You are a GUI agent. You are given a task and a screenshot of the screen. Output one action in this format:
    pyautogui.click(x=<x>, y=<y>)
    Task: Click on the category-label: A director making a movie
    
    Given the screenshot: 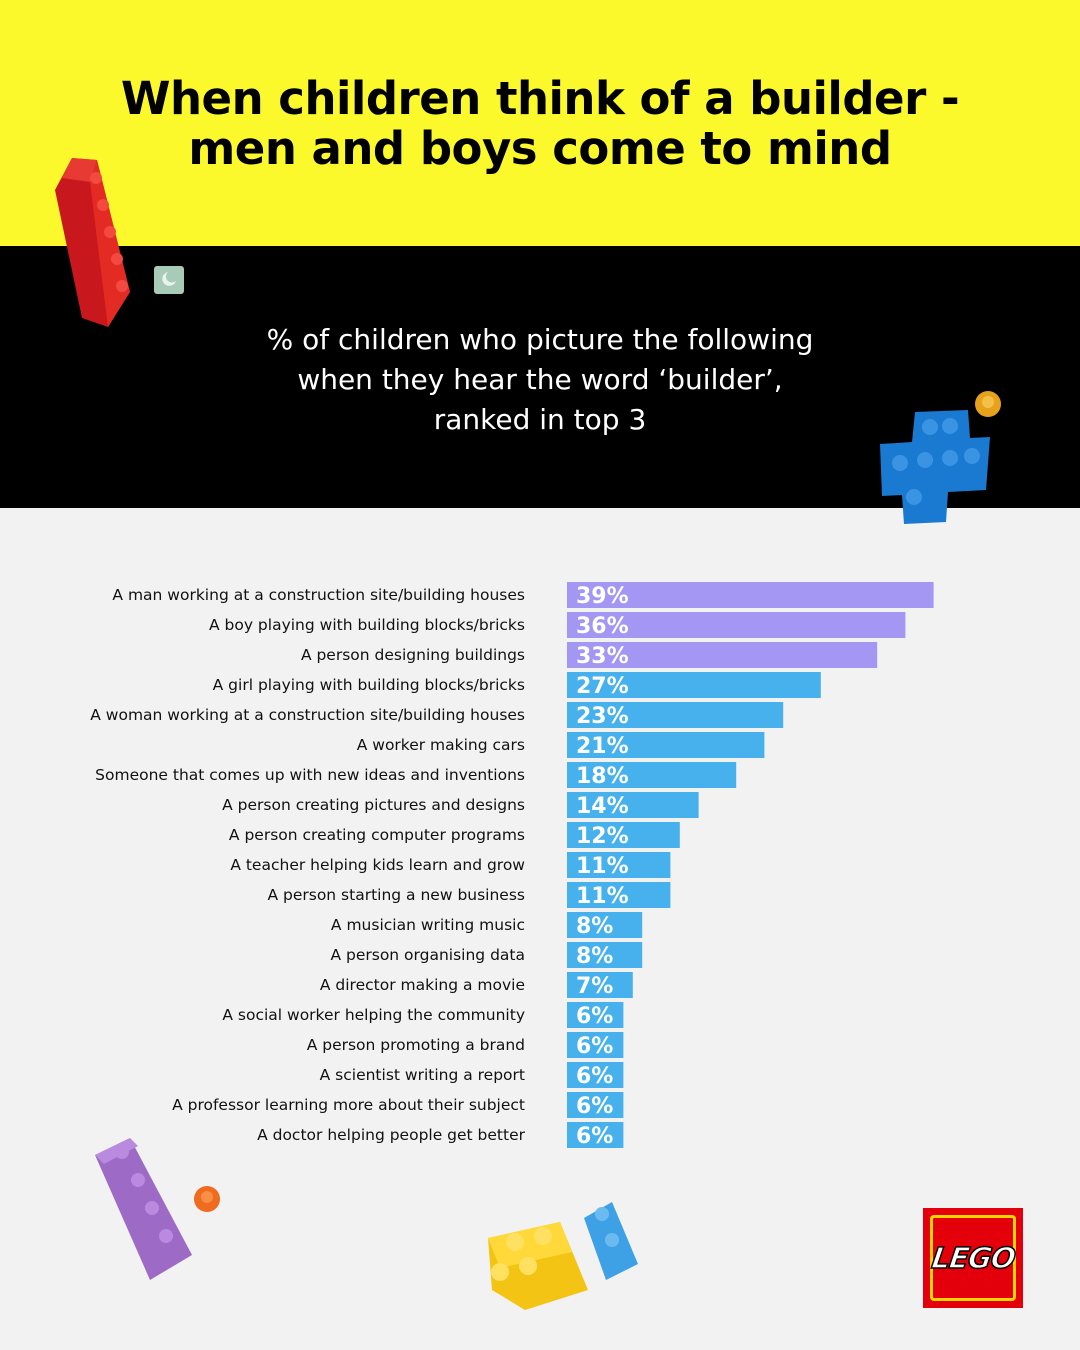 What is the action you would take?
    pyautogui.click(x=422, y=985)
    